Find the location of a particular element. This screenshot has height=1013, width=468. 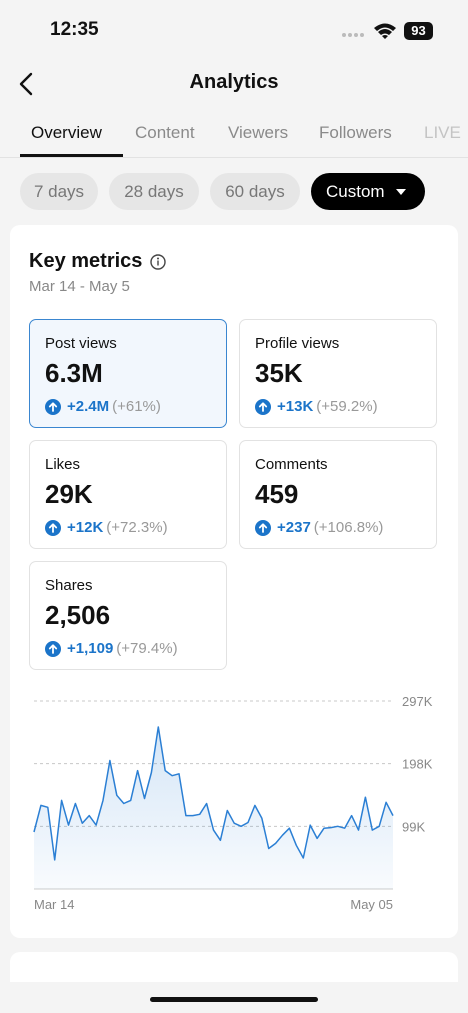

battery: 93 is located at coordinates (418, 31).